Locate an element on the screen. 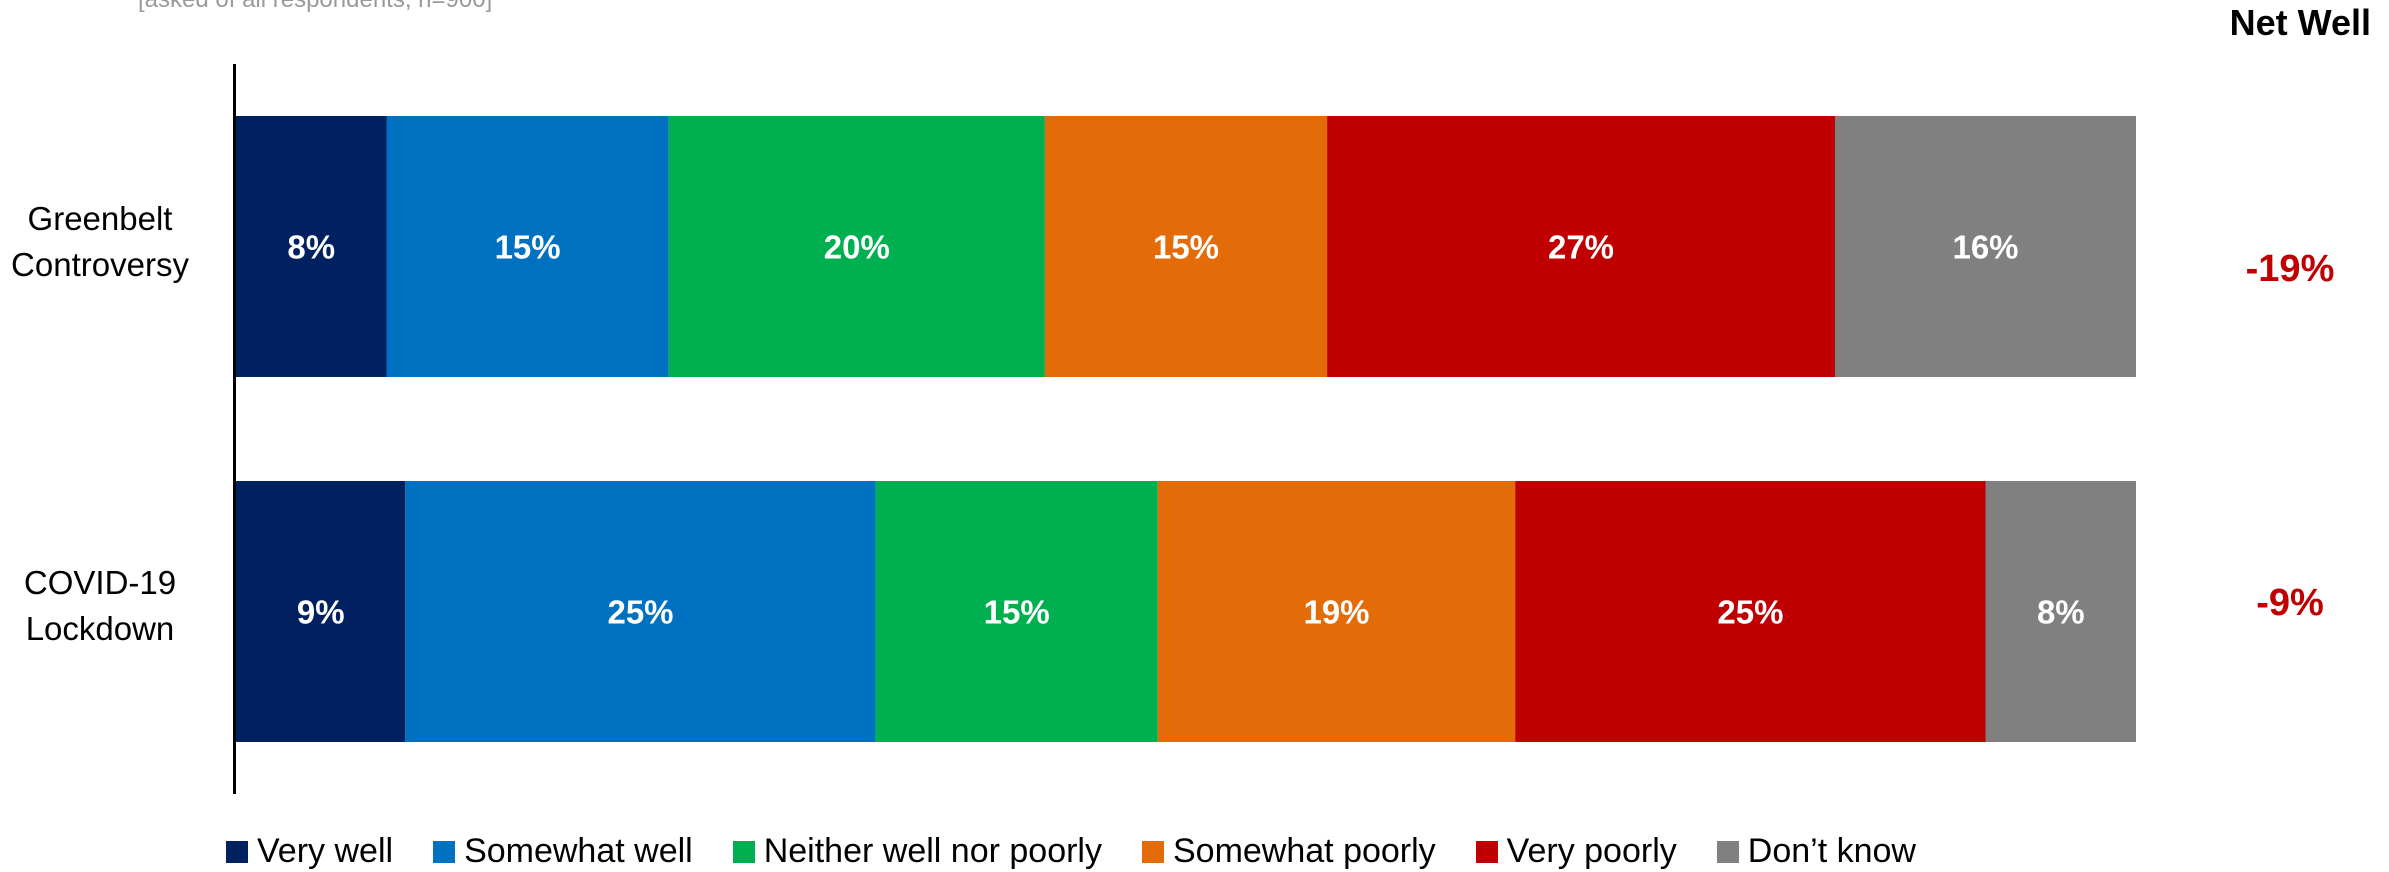 Image resolution: width=2389 pixels, height=872 pixels. legend-item-dont-know: Don’t know is located at coordinates (1816, 851).